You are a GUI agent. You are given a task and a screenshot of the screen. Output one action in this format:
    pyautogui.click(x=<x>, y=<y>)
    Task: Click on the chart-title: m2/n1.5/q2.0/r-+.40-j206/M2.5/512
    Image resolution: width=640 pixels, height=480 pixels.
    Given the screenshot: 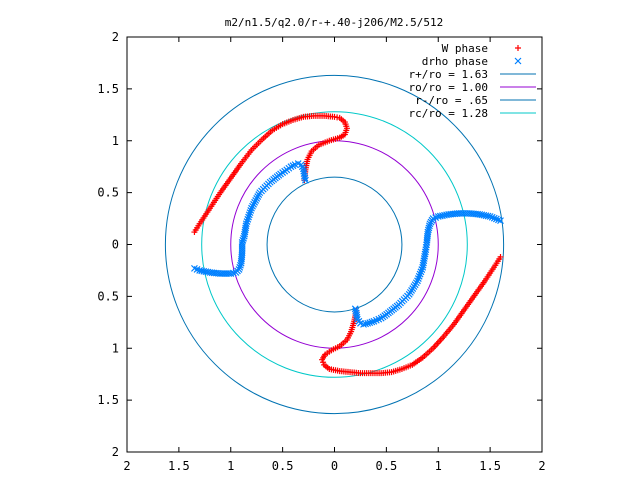 What is the action you would take?
    pyautogui.click(x=334, y=22)
    